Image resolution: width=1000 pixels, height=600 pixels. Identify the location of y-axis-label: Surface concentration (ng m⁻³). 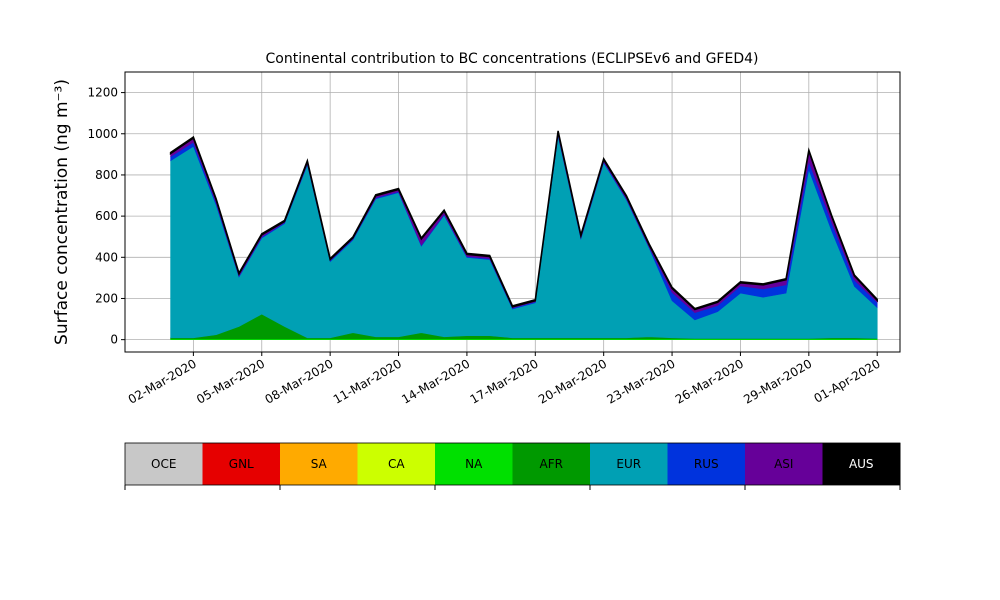
(62, 212).